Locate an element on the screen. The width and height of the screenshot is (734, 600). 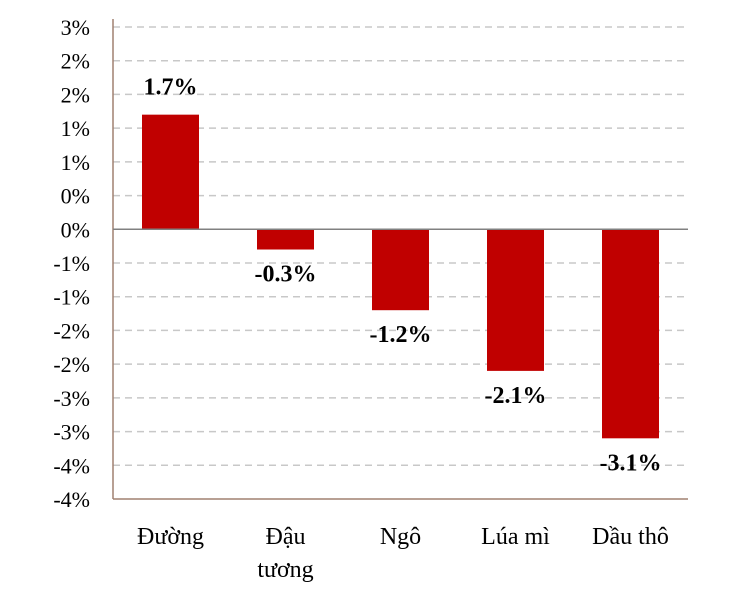
data-label: -2.1% is located at coordinates (516, 396).